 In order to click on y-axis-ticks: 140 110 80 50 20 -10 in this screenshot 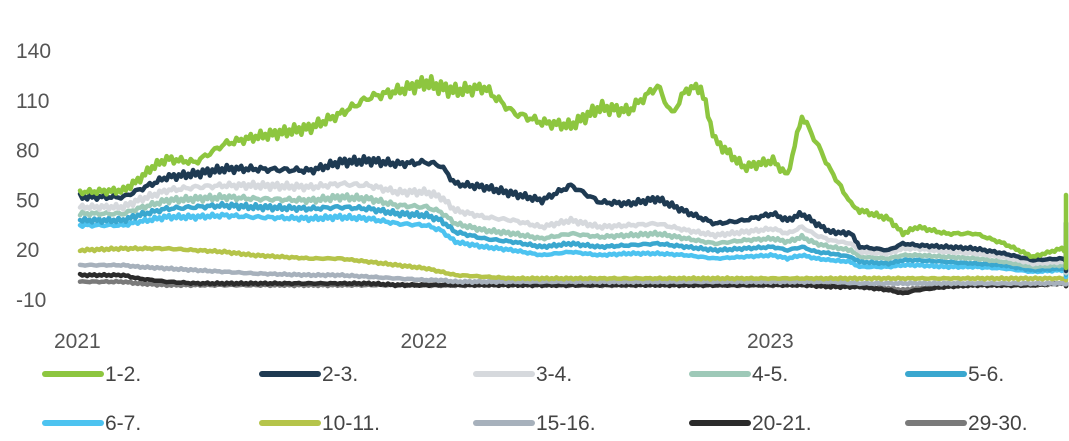, I will do `click(33, 176)`.